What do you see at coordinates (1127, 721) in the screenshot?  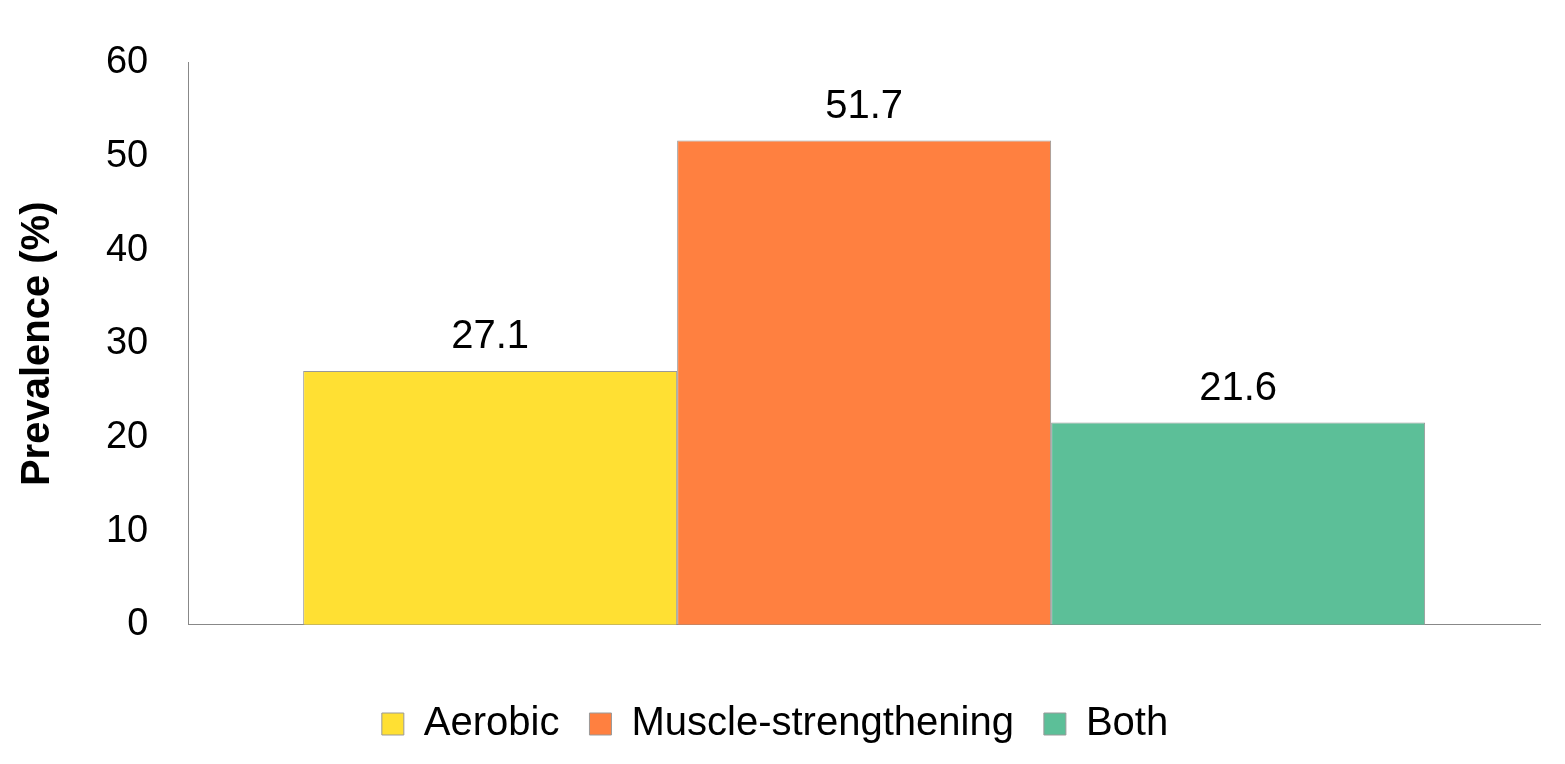 I see `legend-label: Both` at bounding box center [1127, 721].